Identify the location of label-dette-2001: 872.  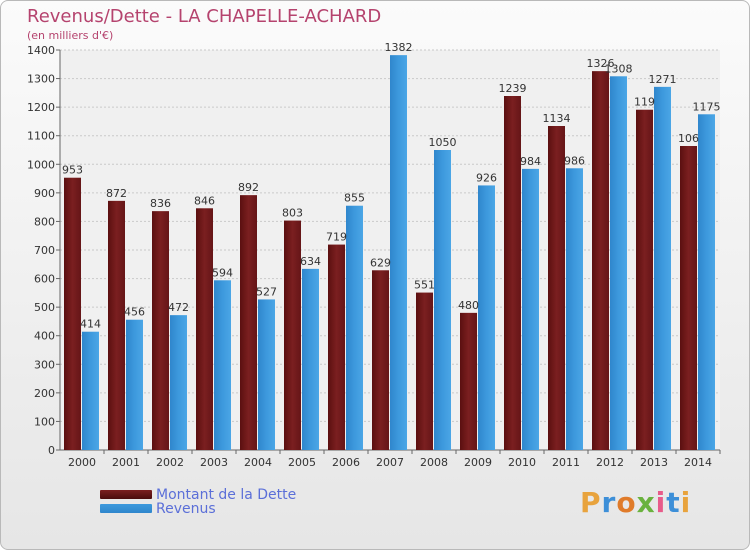
(116, 193).